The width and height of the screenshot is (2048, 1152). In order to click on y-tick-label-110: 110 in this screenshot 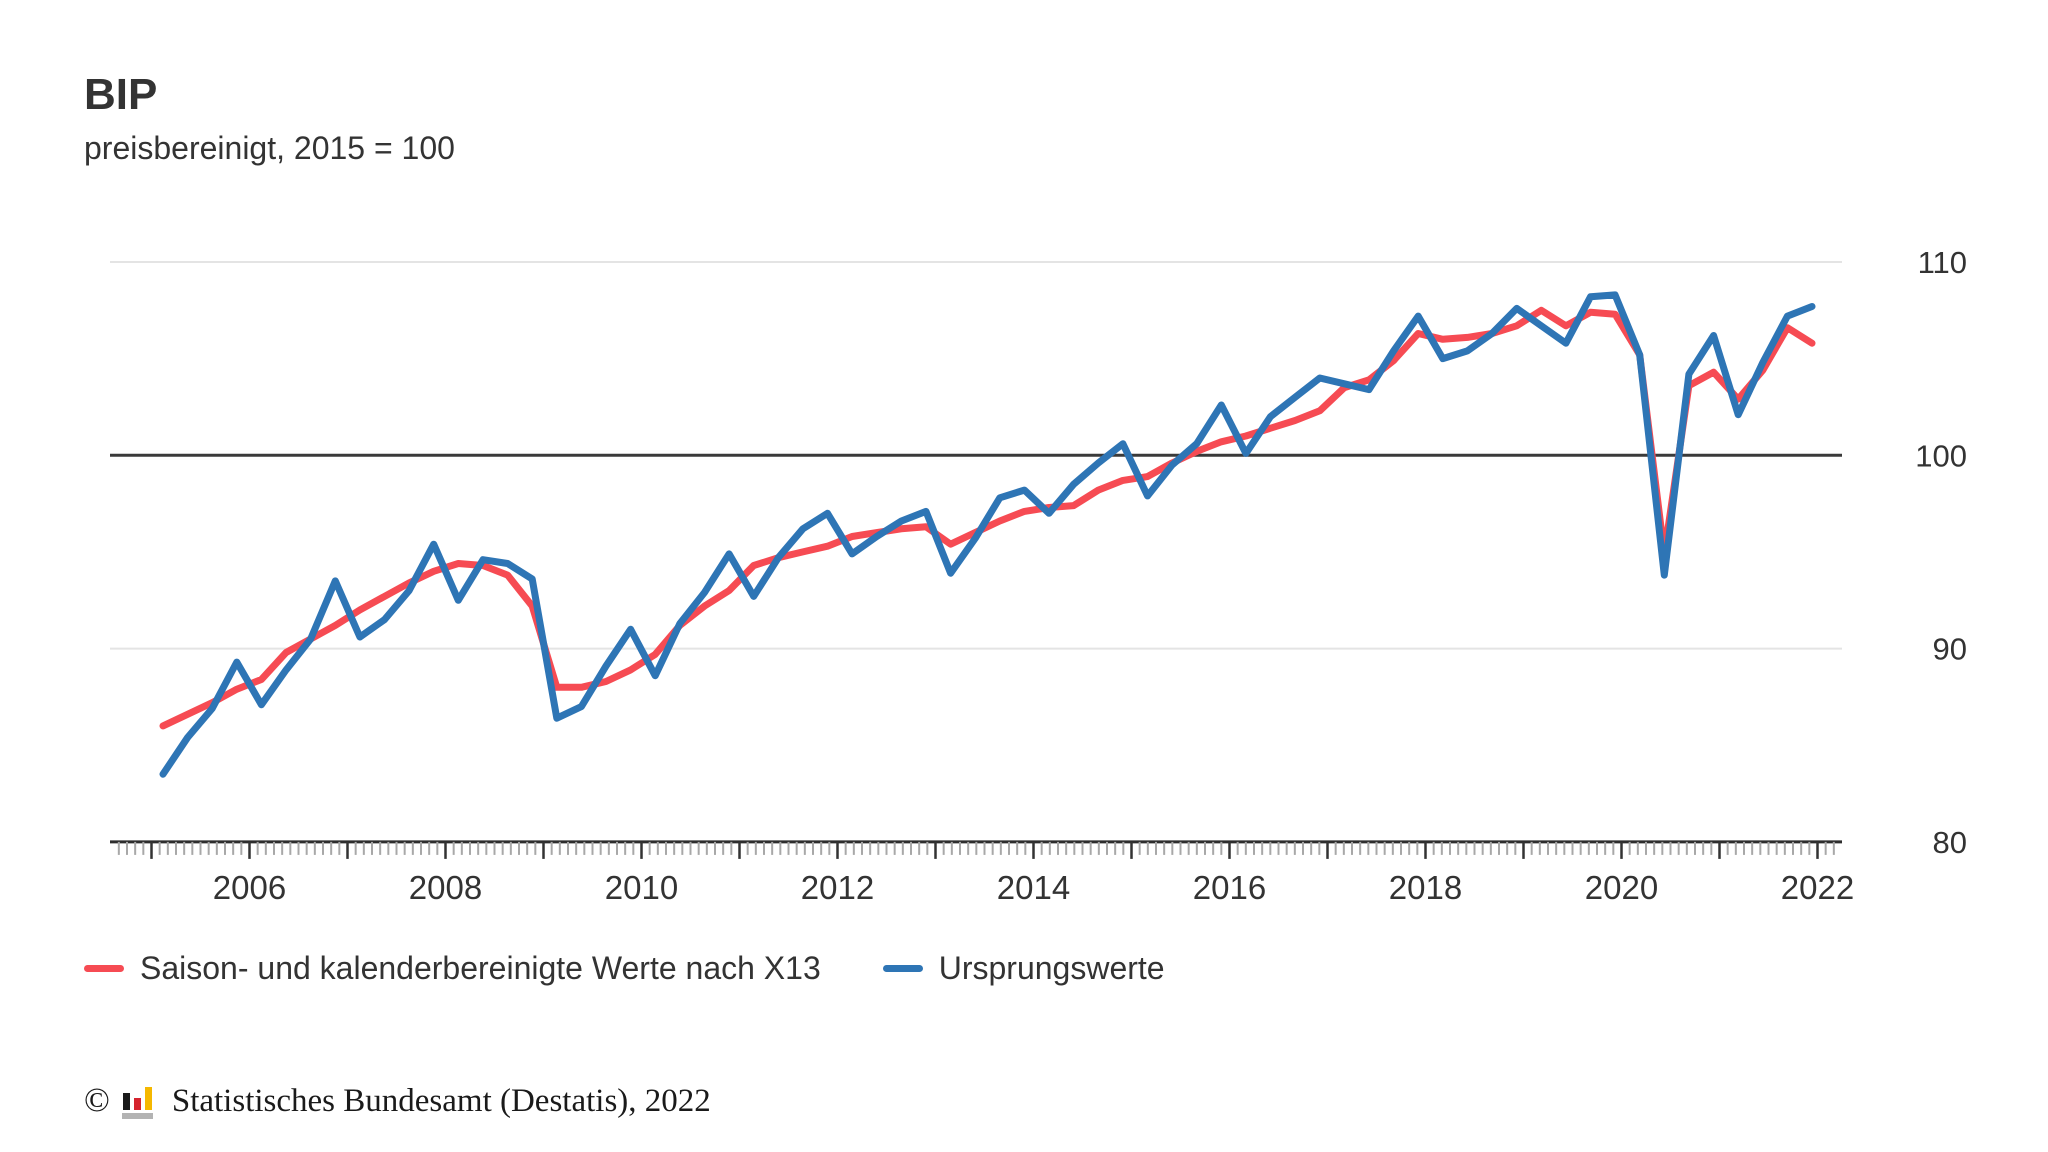, I will do `click(1942, 262)`.